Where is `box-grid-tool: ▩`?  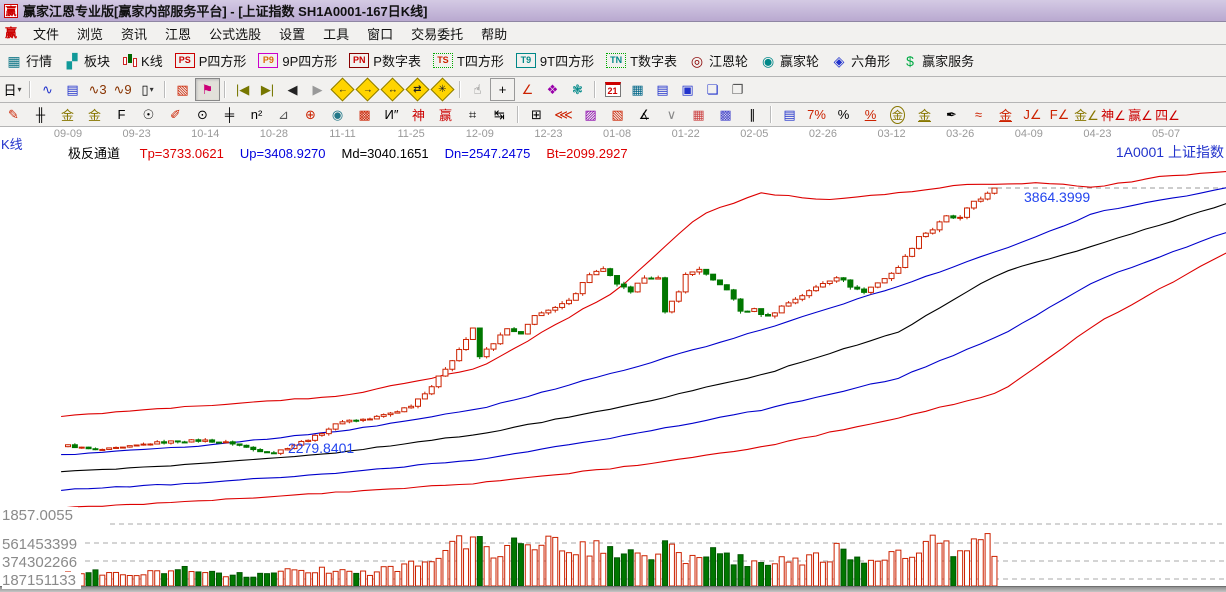 box-grid-tool: ▩ is located at coordinates (725, 114).